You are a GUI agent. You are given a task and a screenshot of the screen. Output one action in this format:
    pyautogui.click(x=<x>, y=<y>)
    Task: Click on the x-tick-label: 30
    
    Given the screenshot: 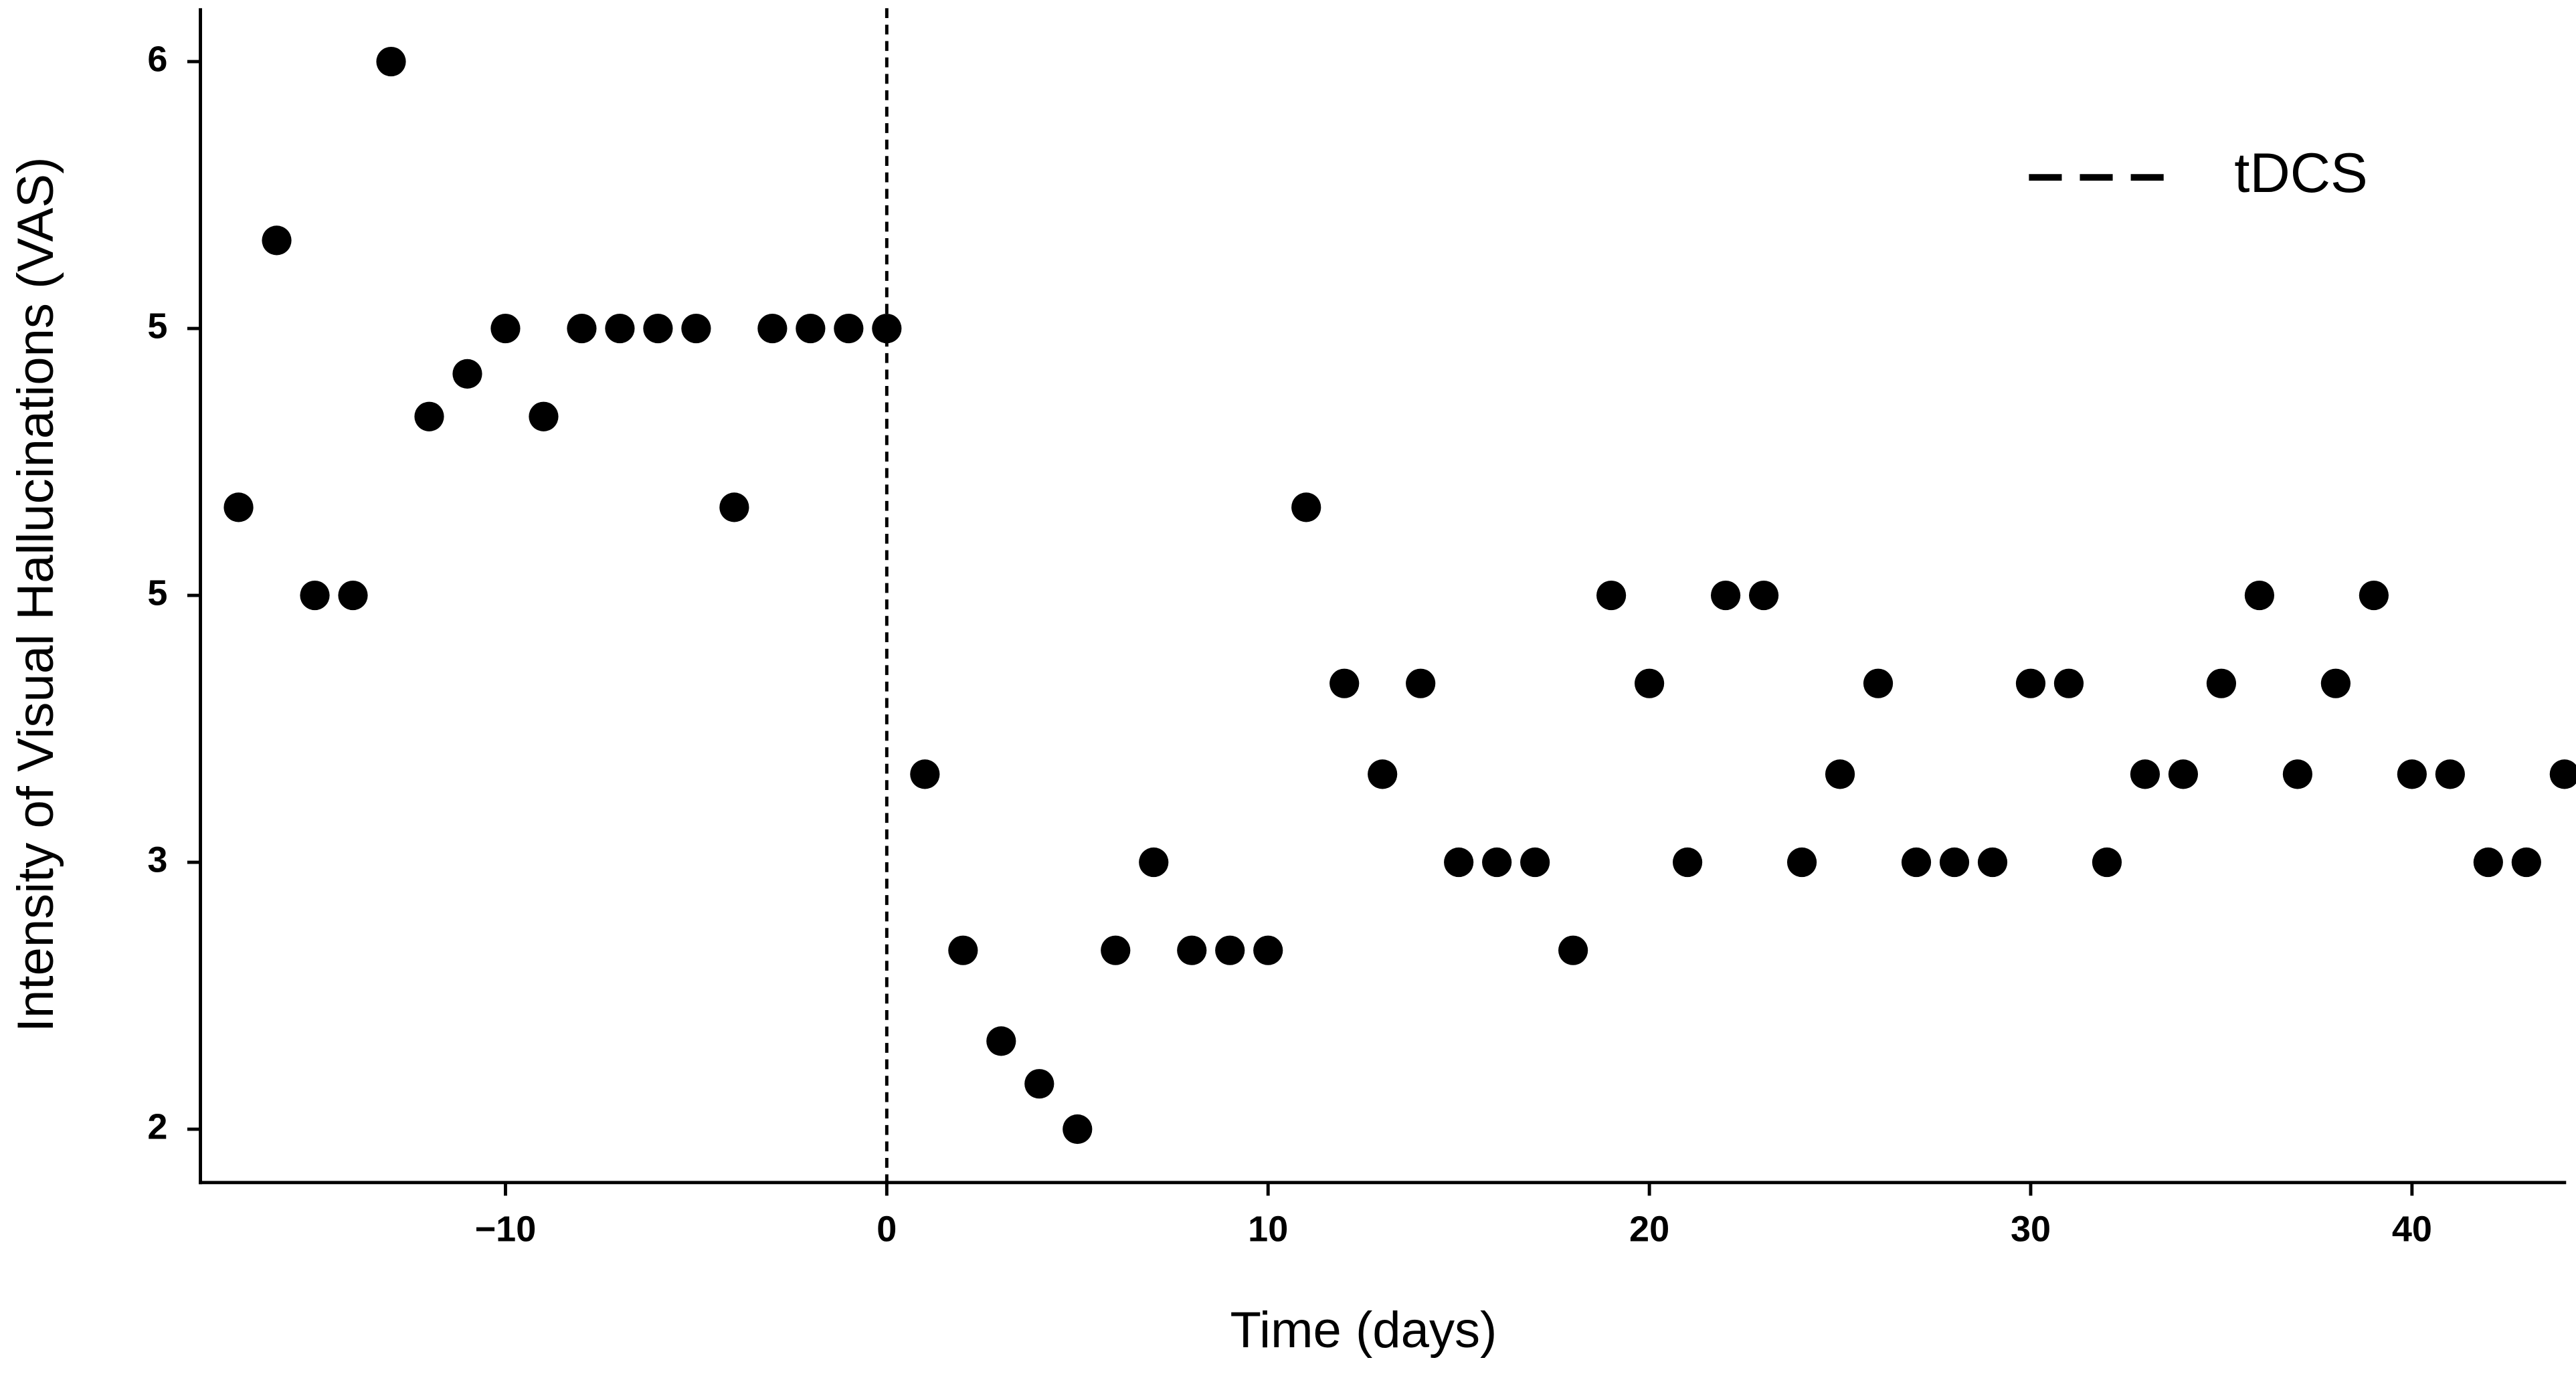 What is the action you would take?
    pyautogui.click(x=2031, y=1229)
    